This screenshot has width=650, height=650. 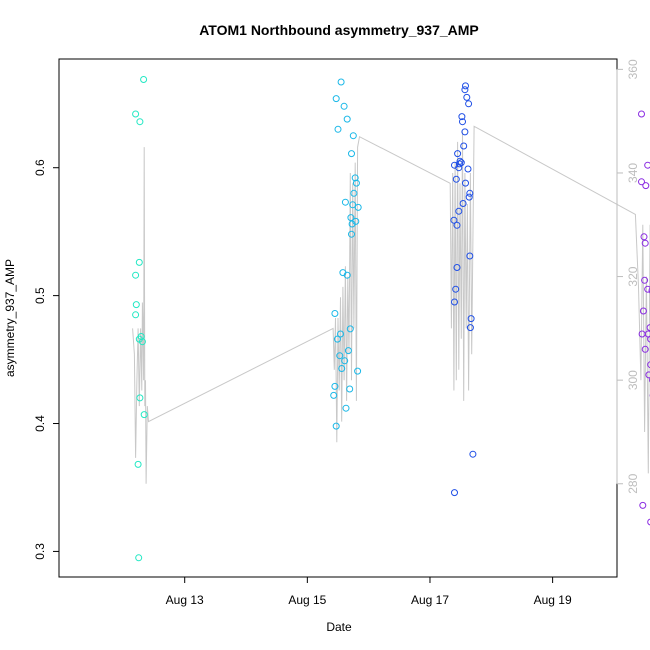 What do you see at coordinates (185, 600) in the screenshot?
I see `x-tick-label: Aug 13` at bounding box center [185, 600].